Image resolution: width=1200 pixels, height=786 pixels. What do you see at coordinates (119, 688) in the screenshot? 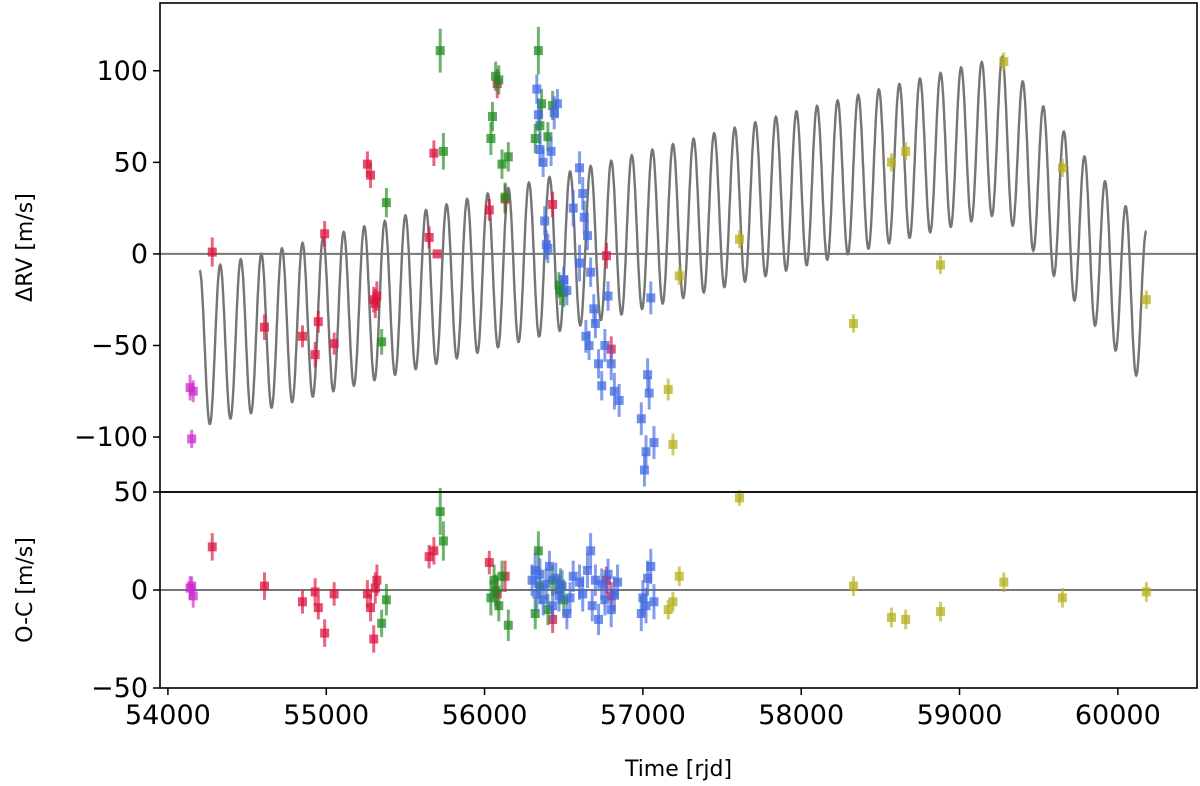
I see `residual-y-tick-label: −50` at bounding box center [119, 688].